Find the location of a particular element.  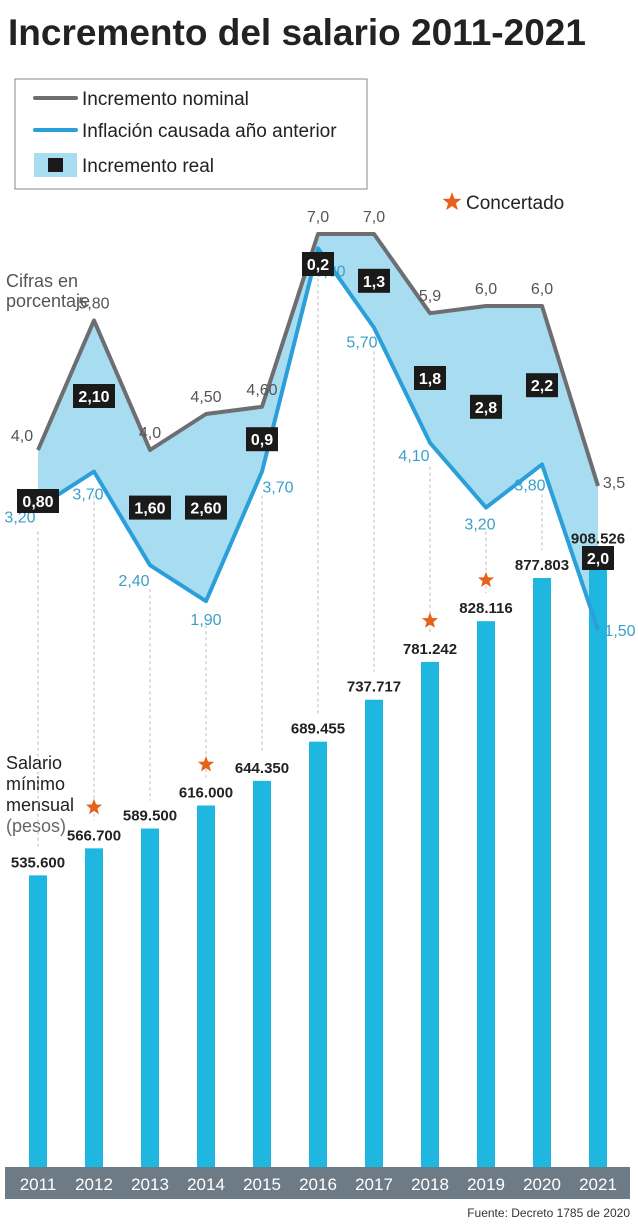

salary-value-2015: 644.350 is located at coordinates (262, 768).